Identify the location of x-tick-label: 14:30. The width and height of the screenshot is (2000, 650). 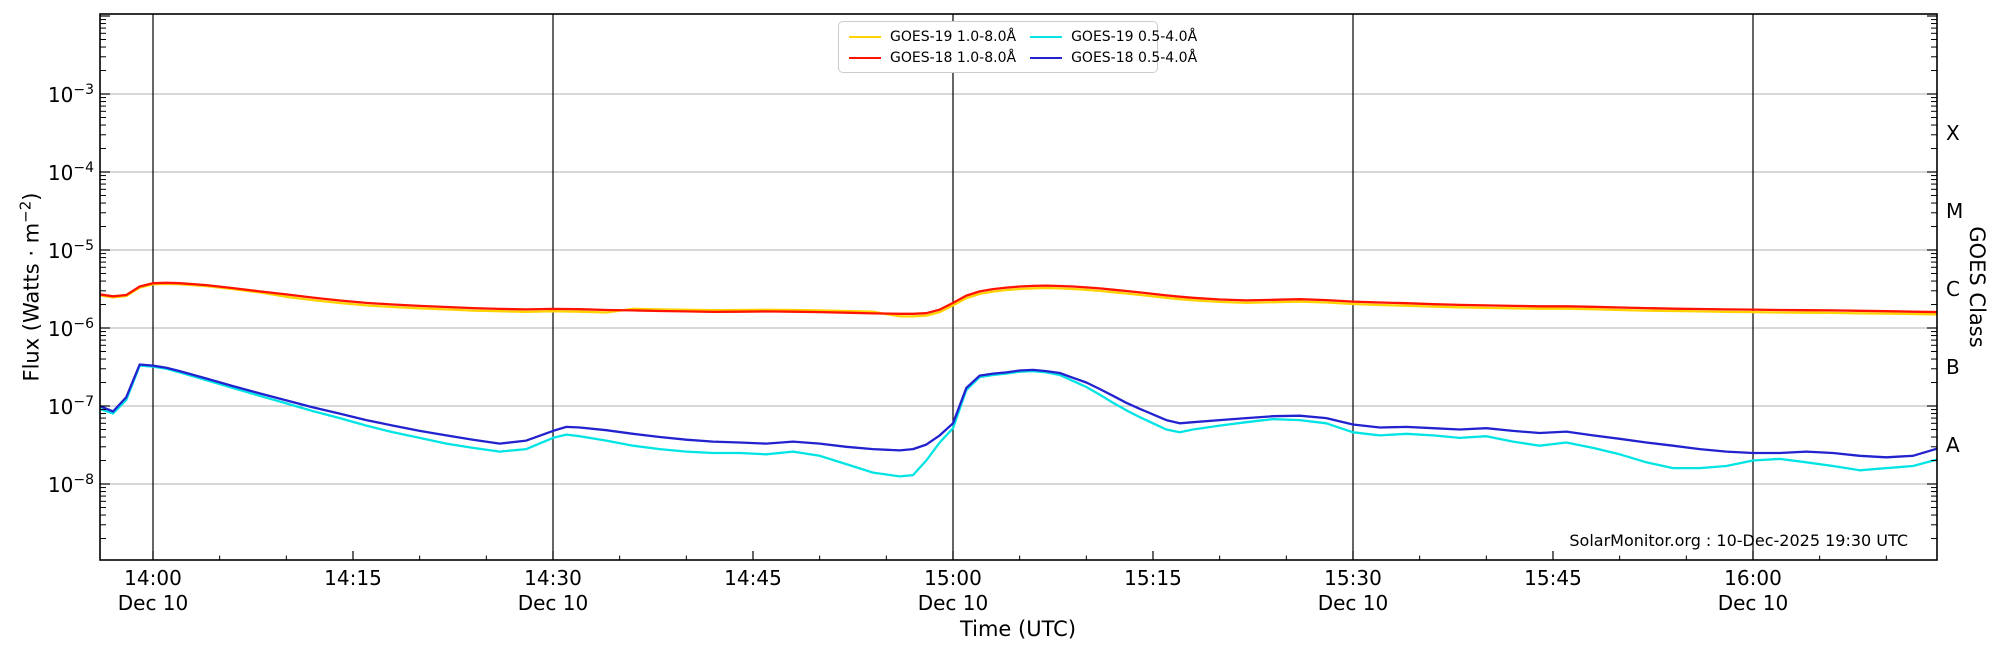
(553, 578).